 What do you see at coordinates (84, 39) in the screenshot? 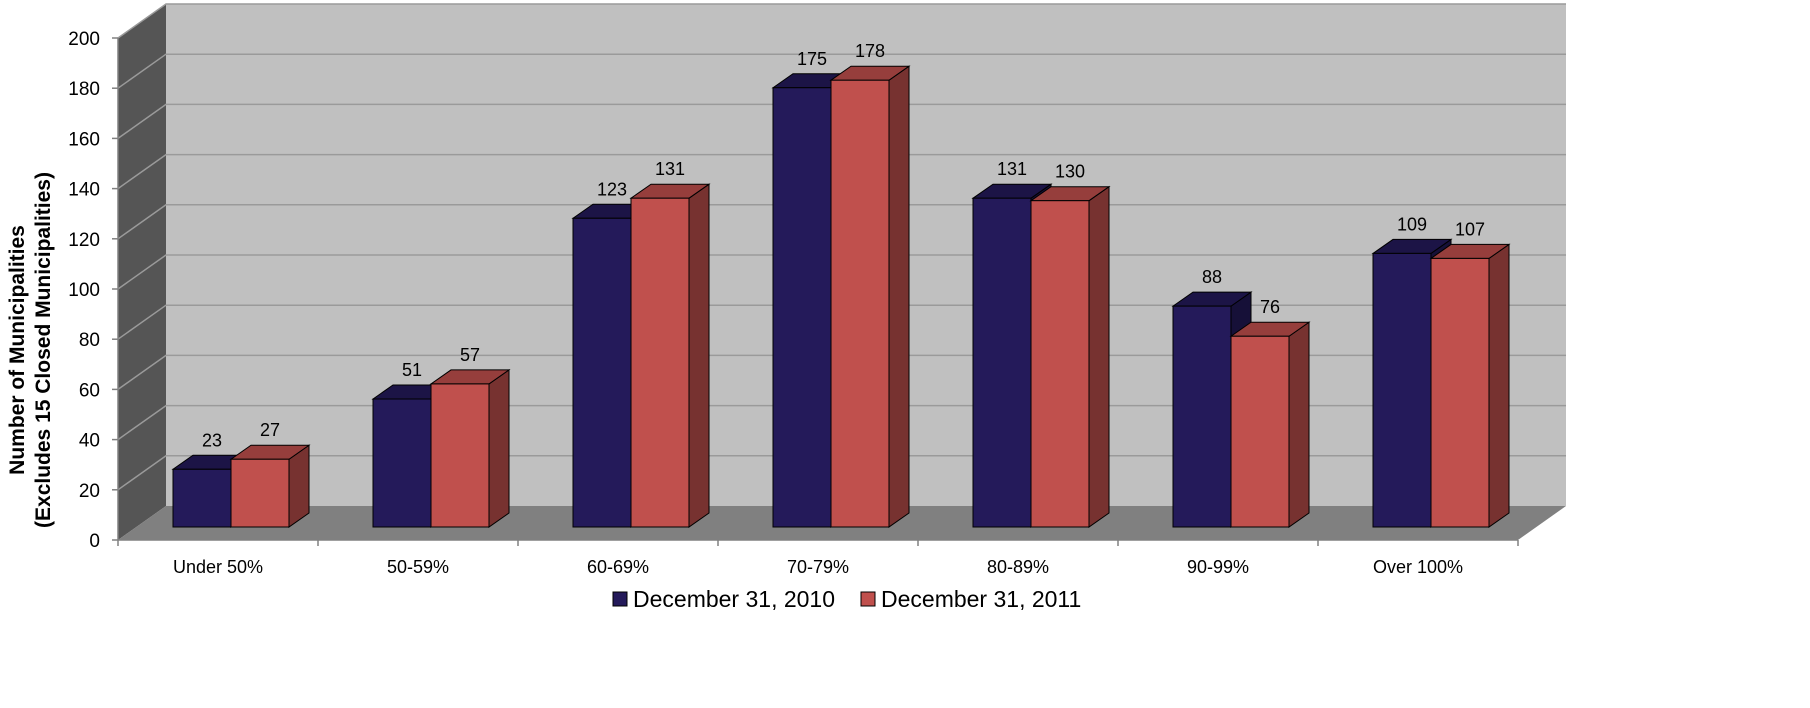
I see `y-tick-label: 200` at bounding box center [84, 39].